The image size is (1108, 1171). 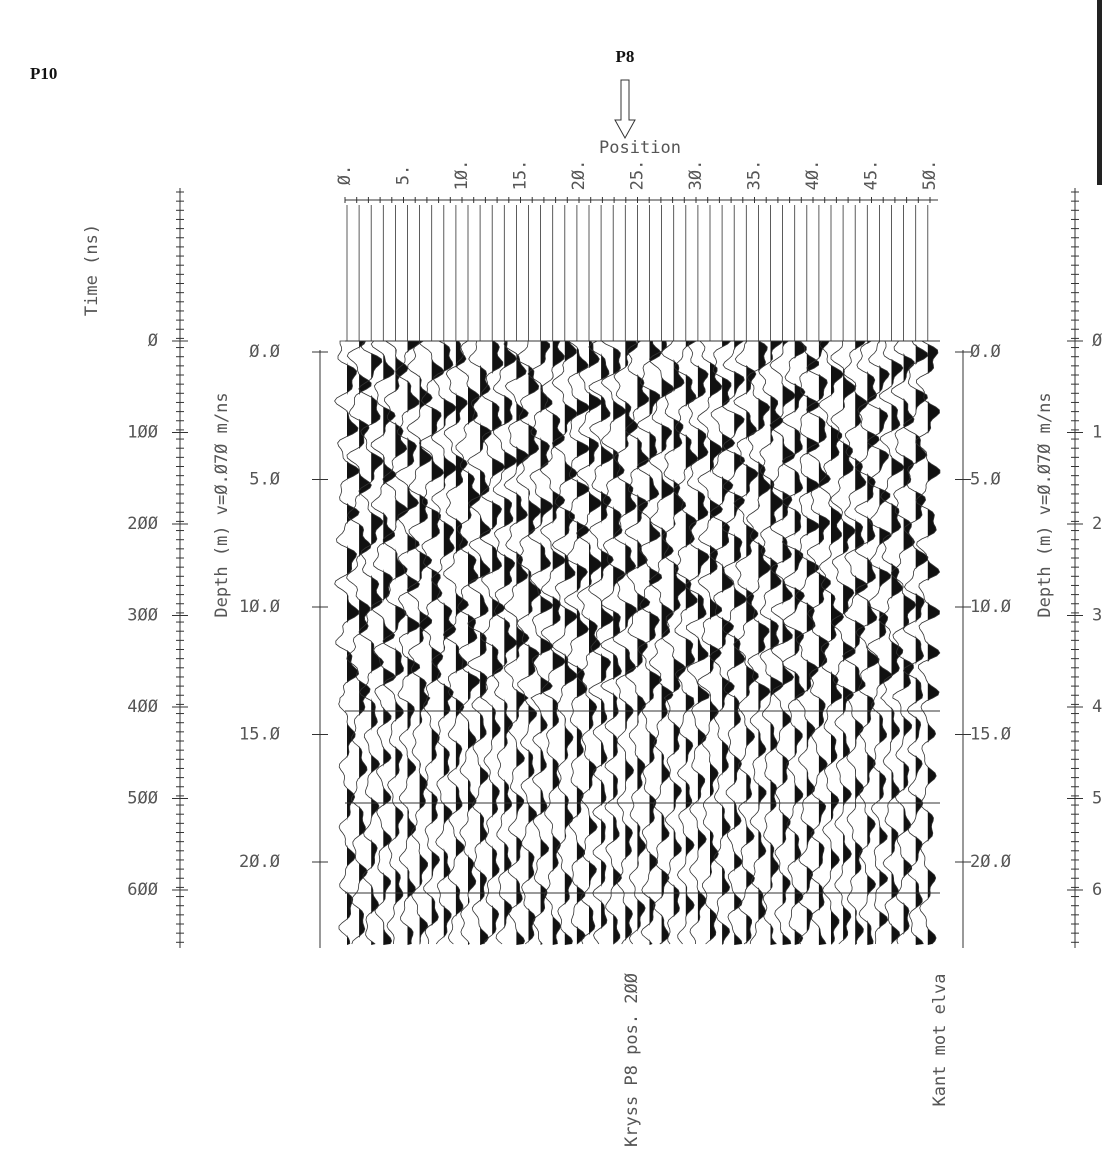 I want to click on x-tick-label: 5., so click(x=404, y=175).